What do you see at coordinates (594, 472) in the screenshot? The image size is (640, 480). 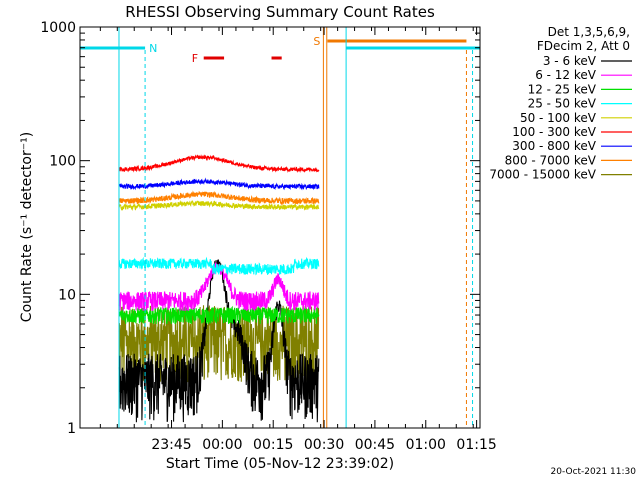 I see `timestamp: 20-Oct-2021 11:30` at bounding box center [594, 472].